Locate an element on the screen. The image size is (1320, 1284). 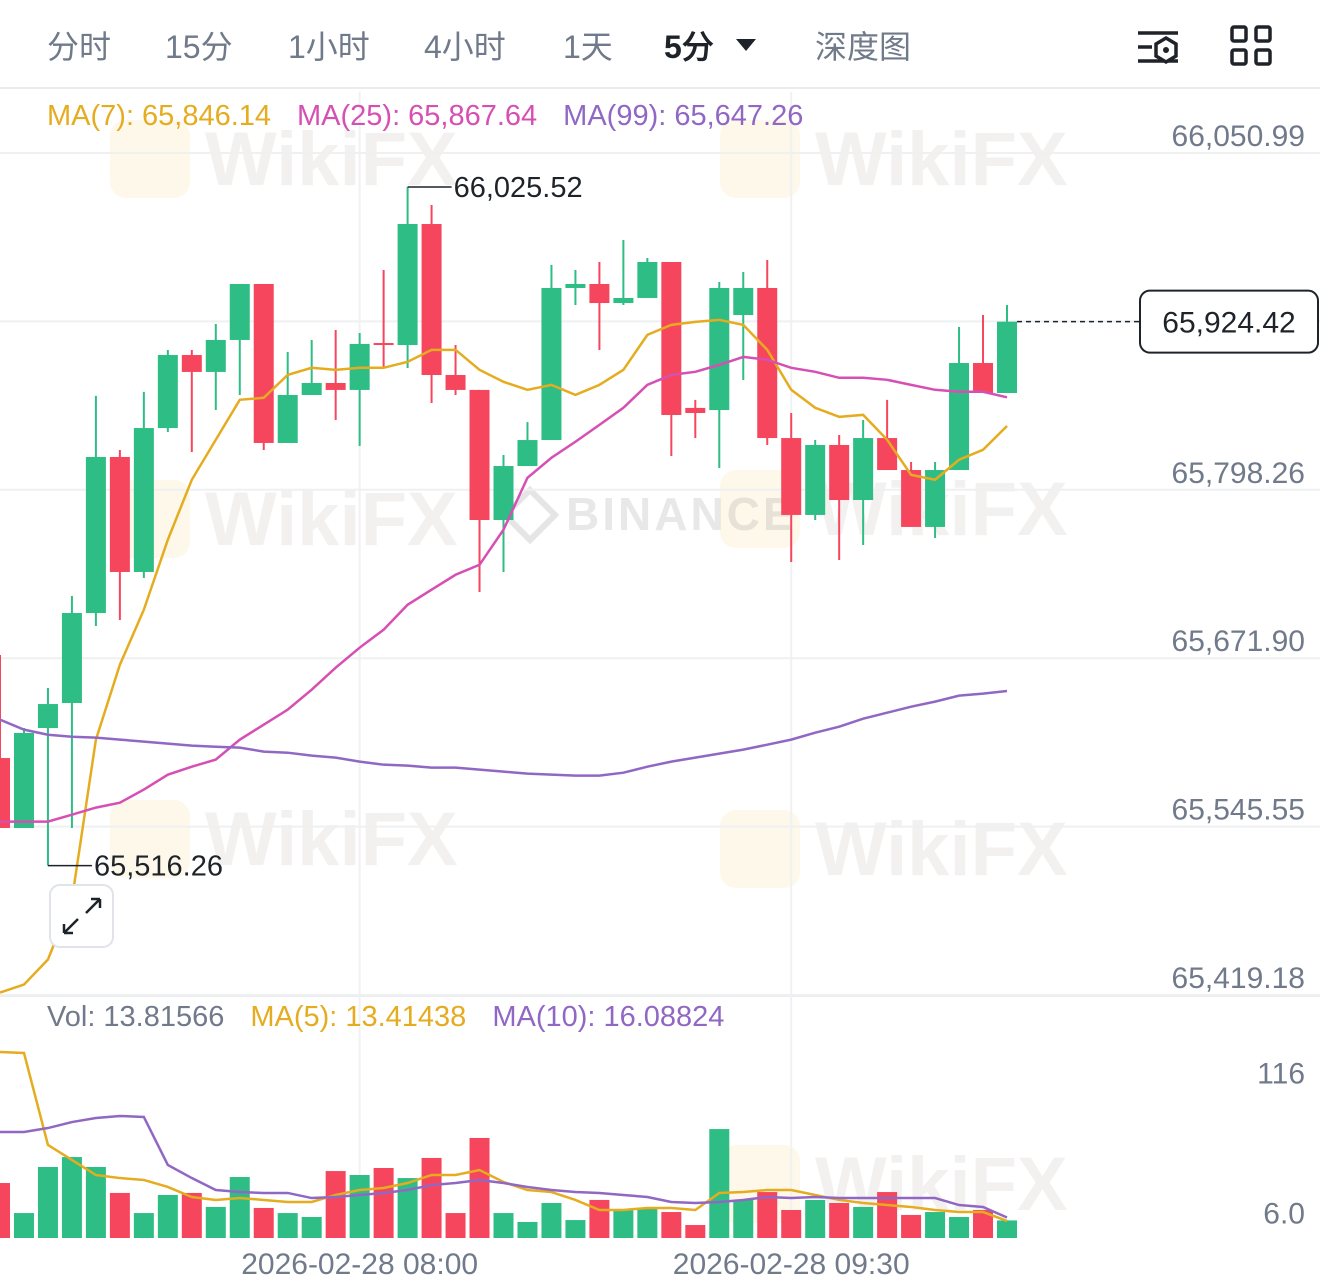
y-tick-label: 65,798.26 is located at coordinates (1238, 473).